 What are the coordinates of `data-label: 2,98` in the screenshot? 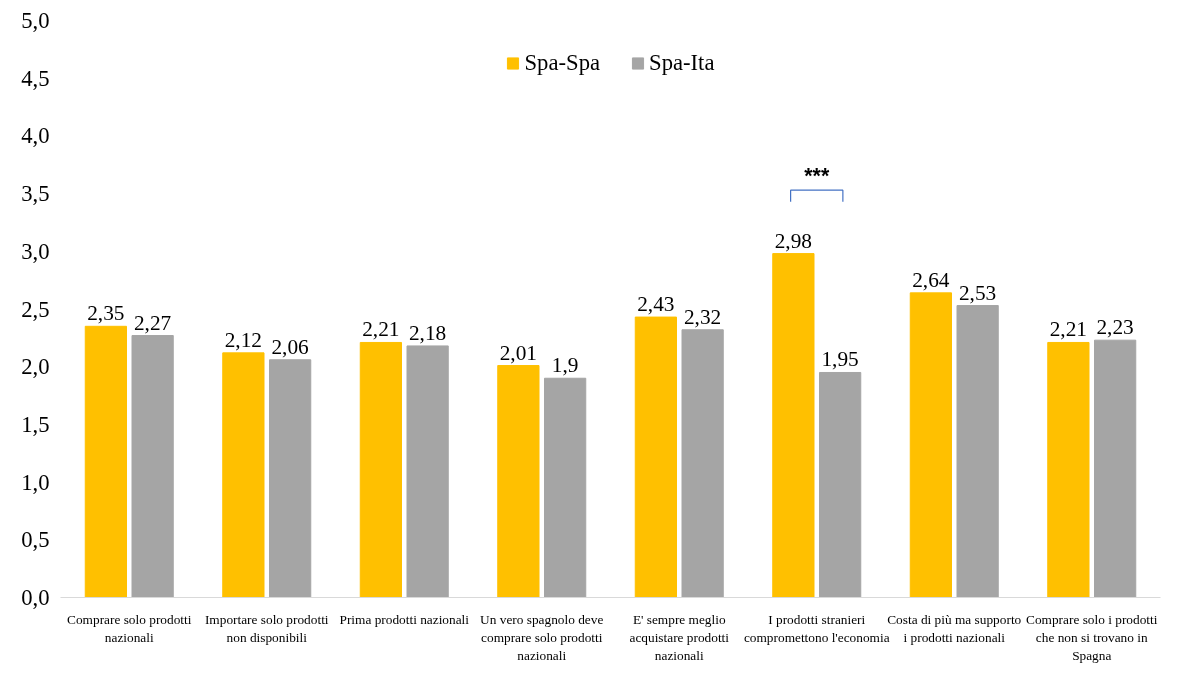 It's located at (793, 240).